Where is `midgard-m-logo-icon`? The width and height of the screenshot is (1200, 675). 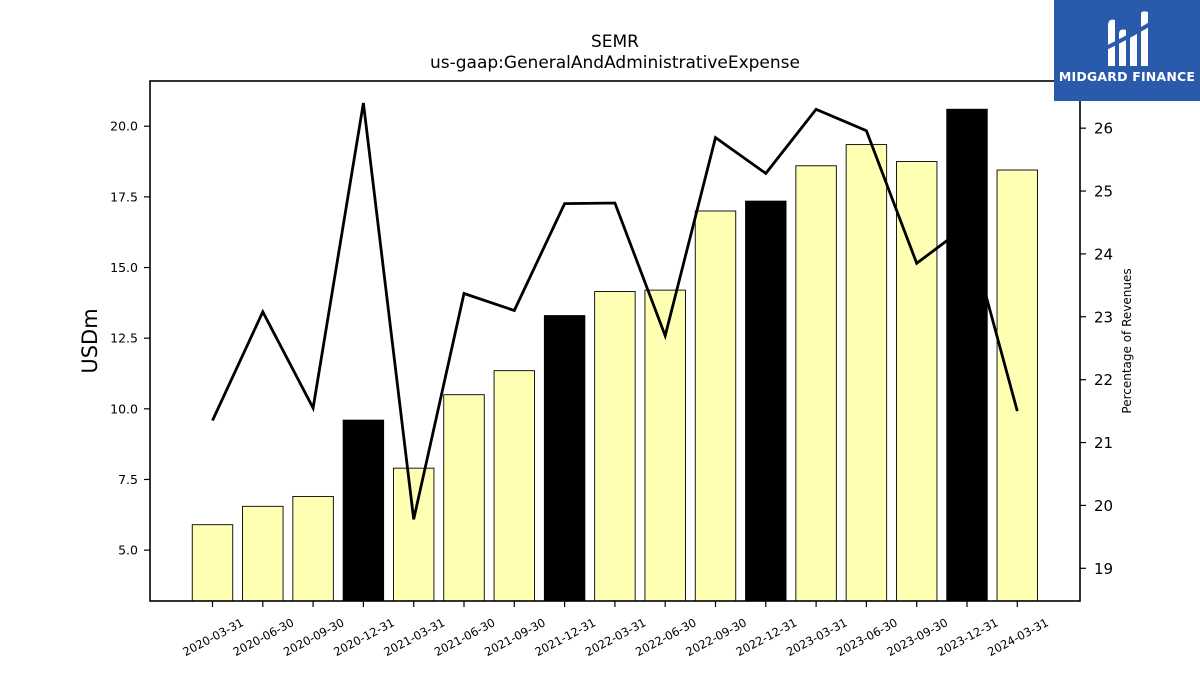 midgard-m-logo-icon is located at coordinates (1128, 39).